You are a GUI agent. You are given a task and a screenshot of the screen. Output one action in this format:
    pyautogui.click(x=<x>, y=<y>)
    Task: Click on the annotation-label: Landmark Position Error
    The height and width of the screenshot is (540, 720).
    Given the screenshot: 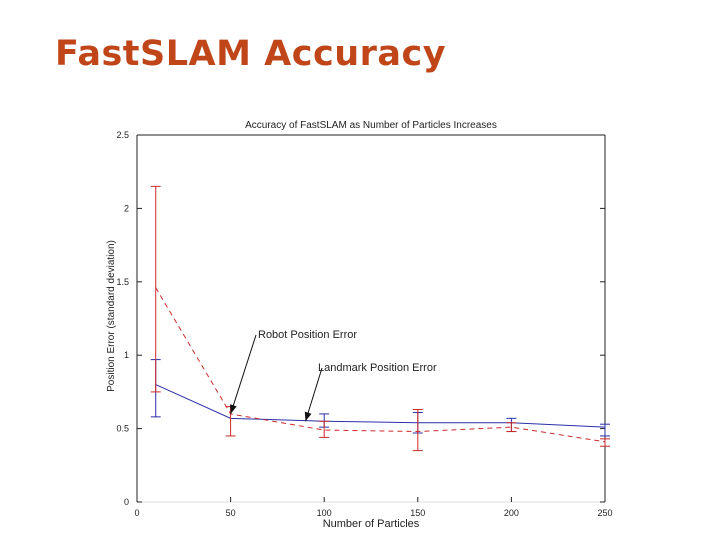 What is the action you would take?
    pyautogui.click(x=377, y=368)
    